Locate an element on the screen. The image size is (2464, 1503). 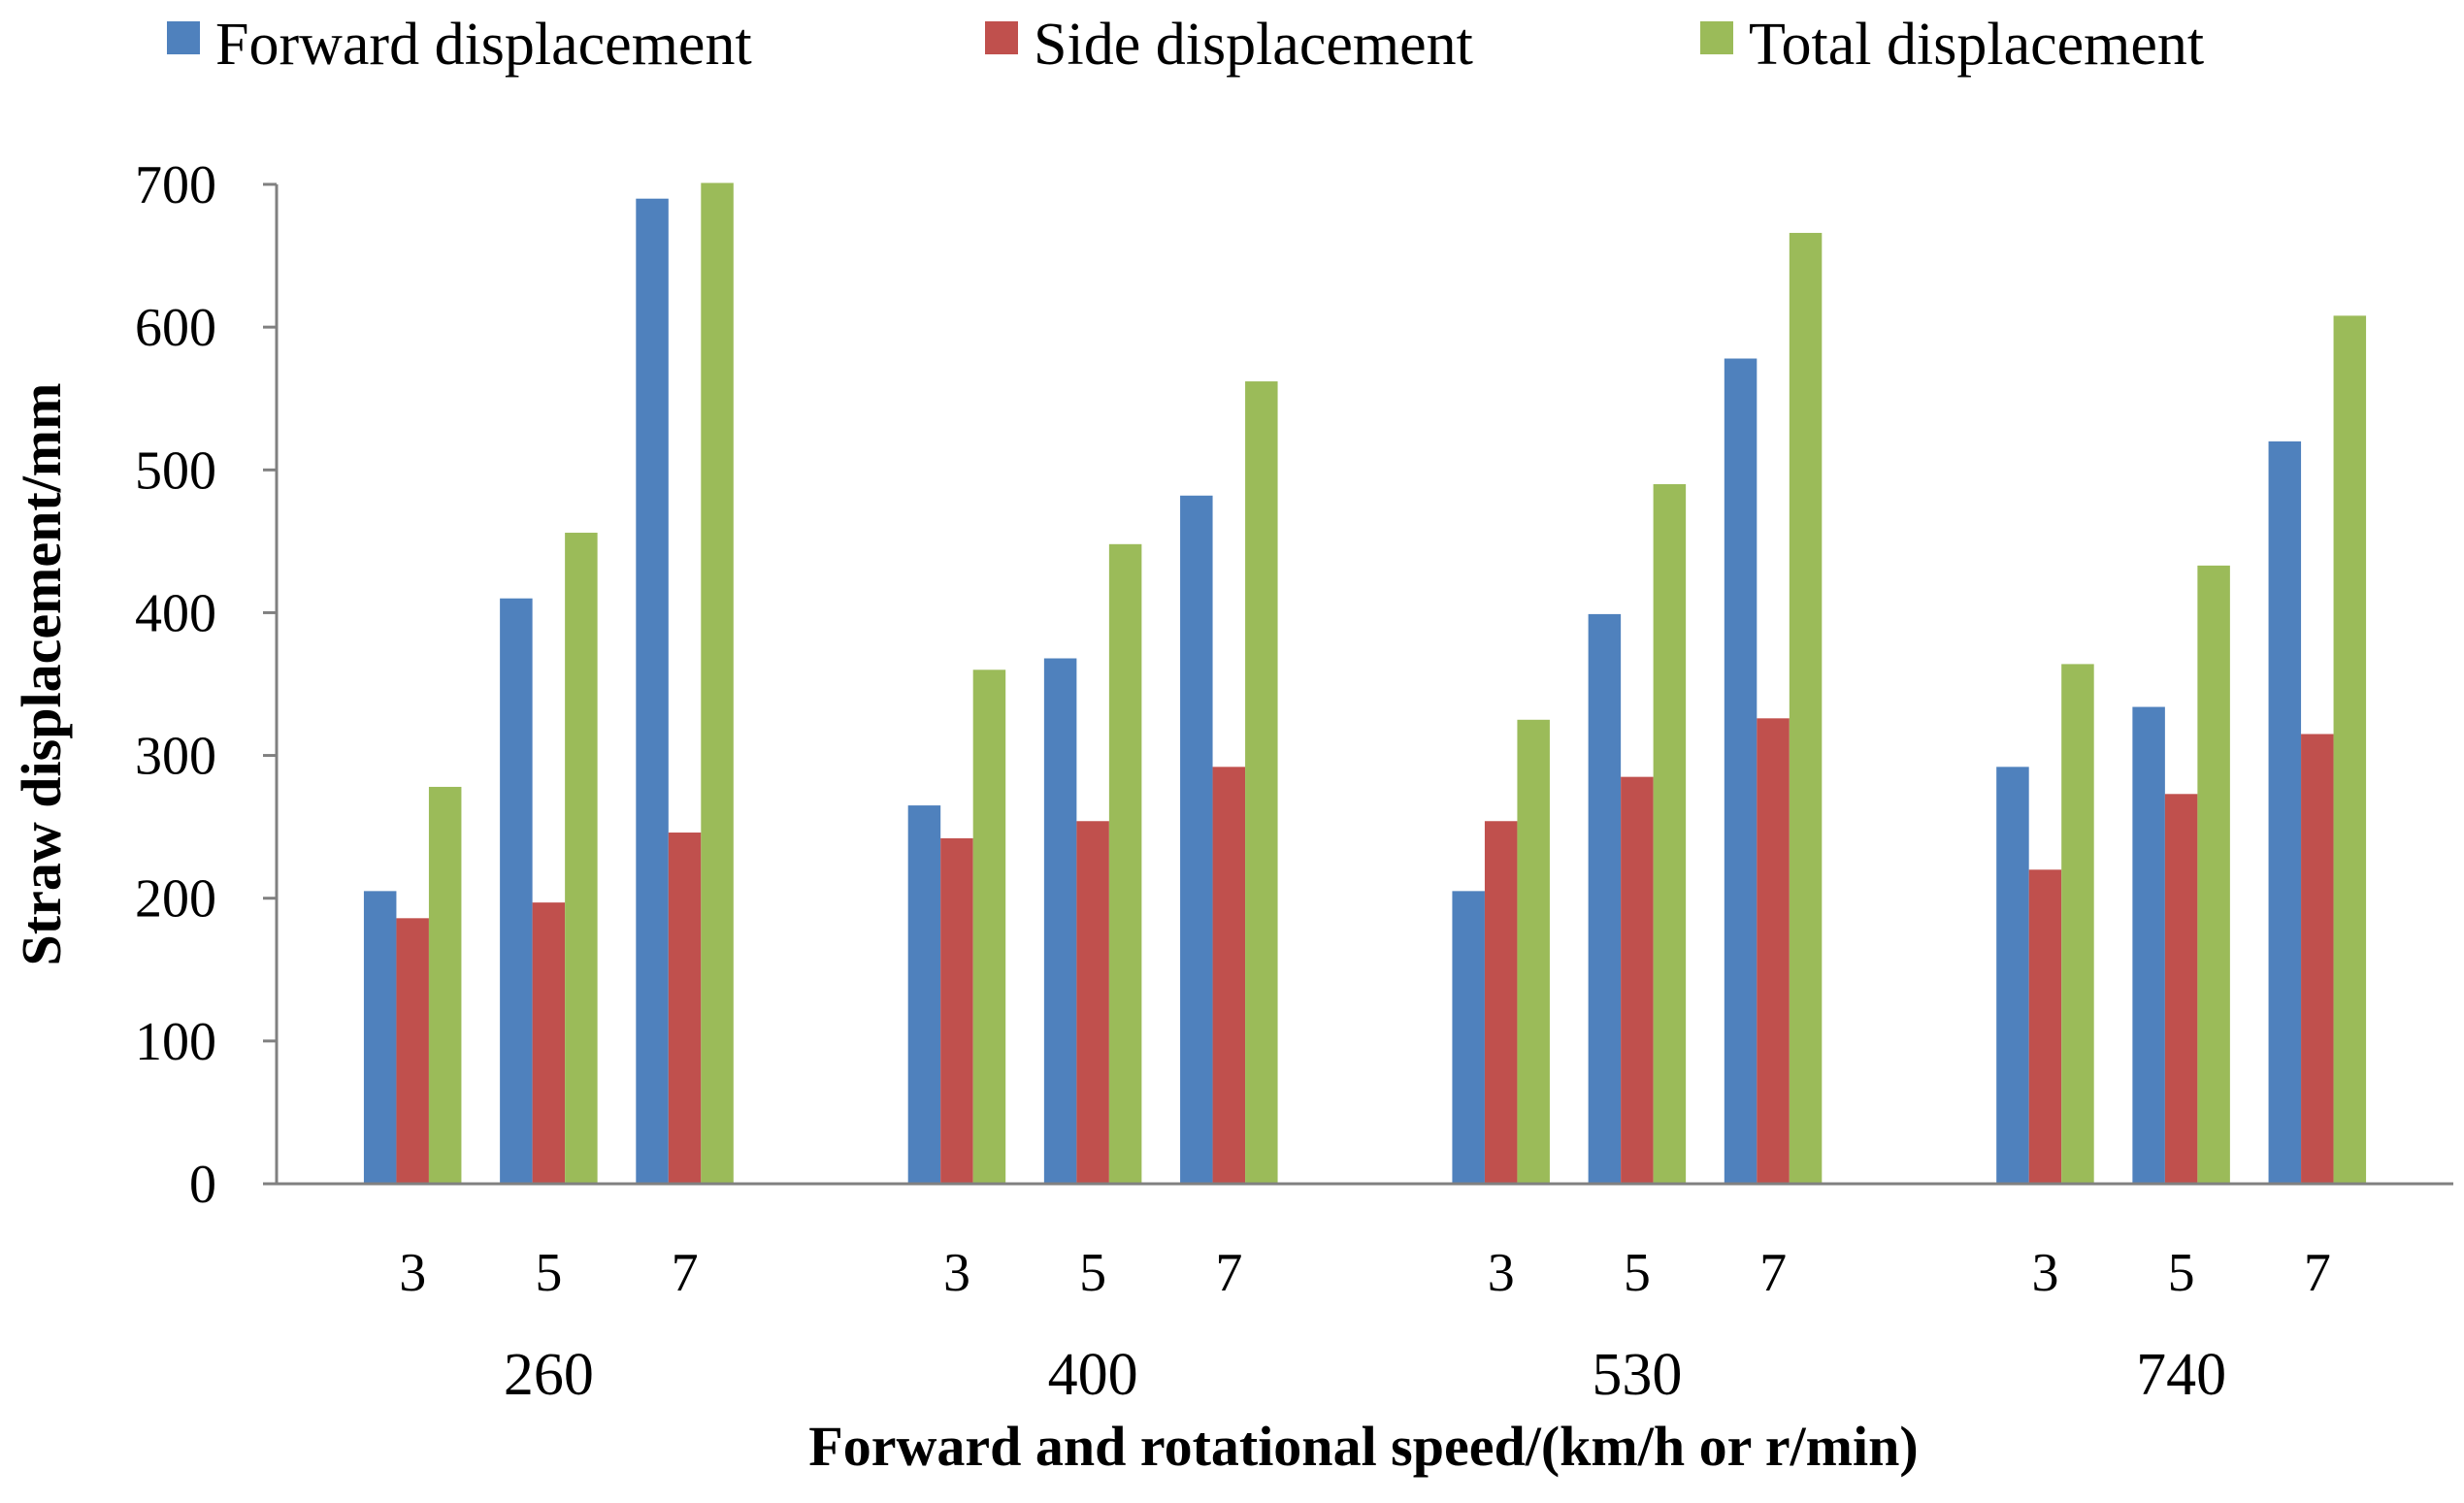
y-tick-label: 300 is located at coordinates (176, 757).